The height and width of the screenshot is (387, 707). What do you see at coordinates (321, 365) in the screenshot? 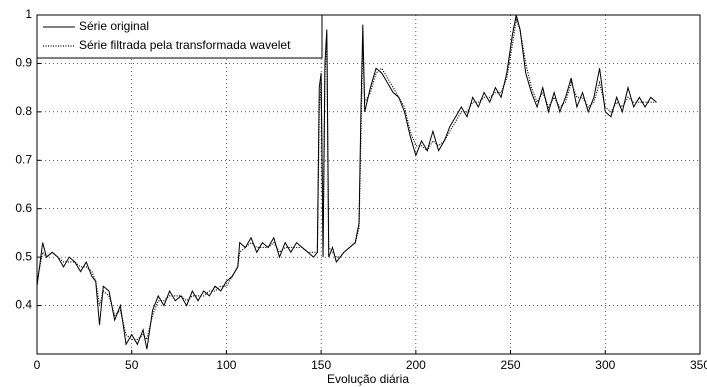
I see `x-tick-label: 150` at bounding box center [321, 365].